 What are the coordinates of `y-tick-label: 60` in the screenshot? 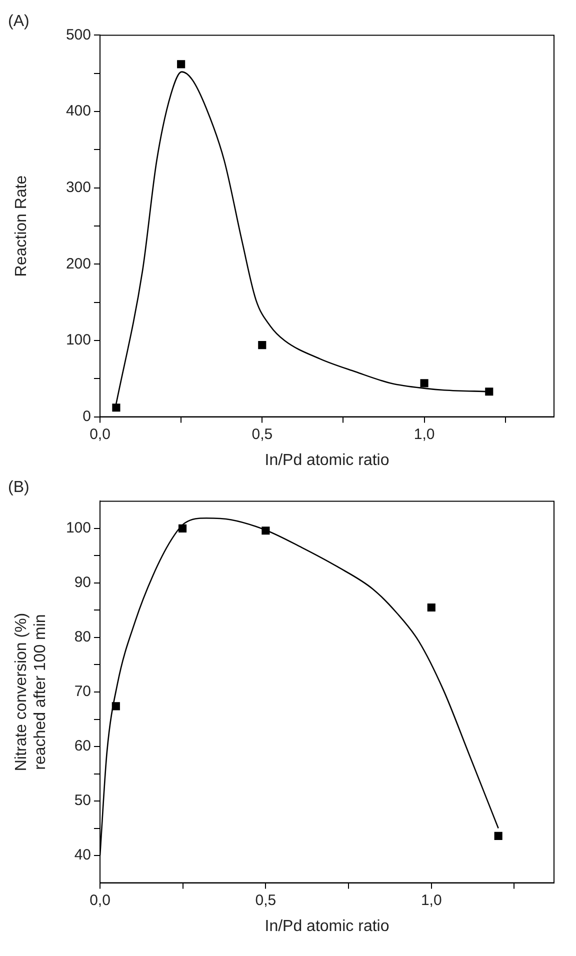 It's located at (82, 746).